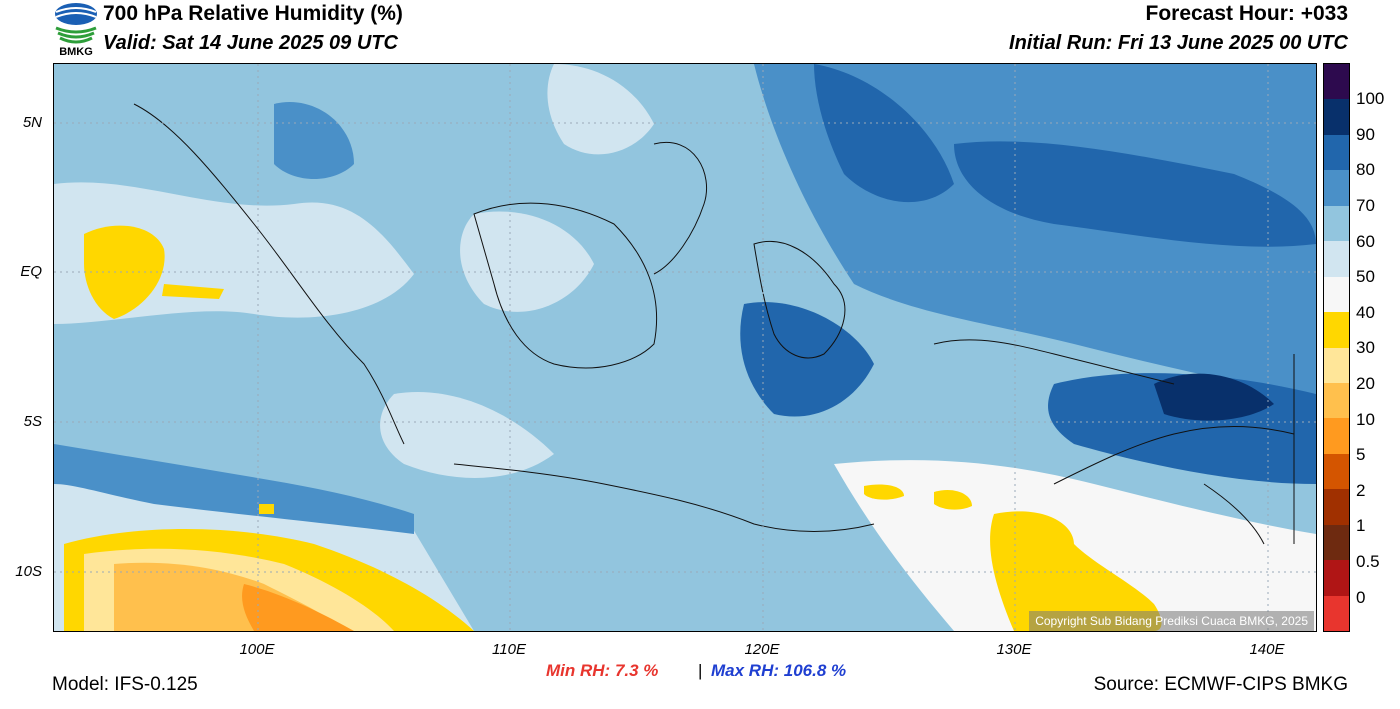 The image size is (1400, 709). Describe the element at coordinates (1365, 205) in the screenshot. I see `colorbar-label: 70` at that location.